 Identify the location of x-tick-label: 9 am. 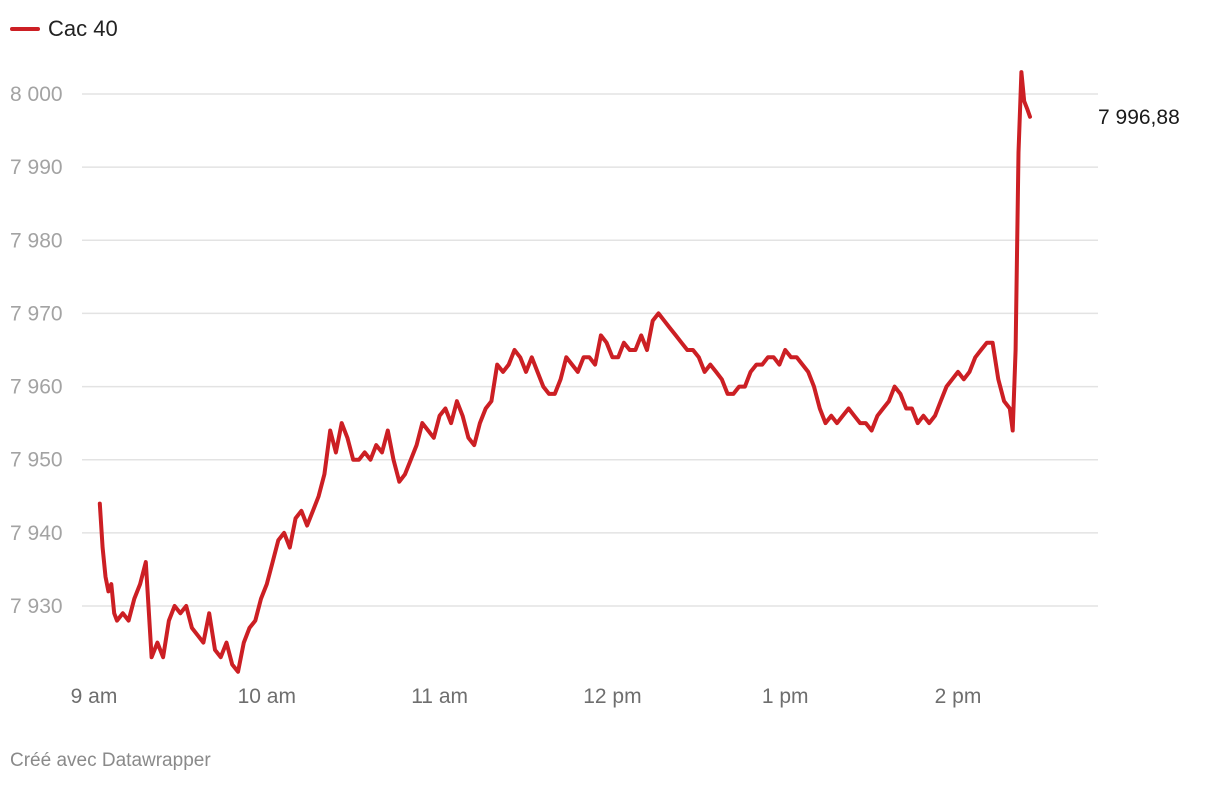
(94, 696).